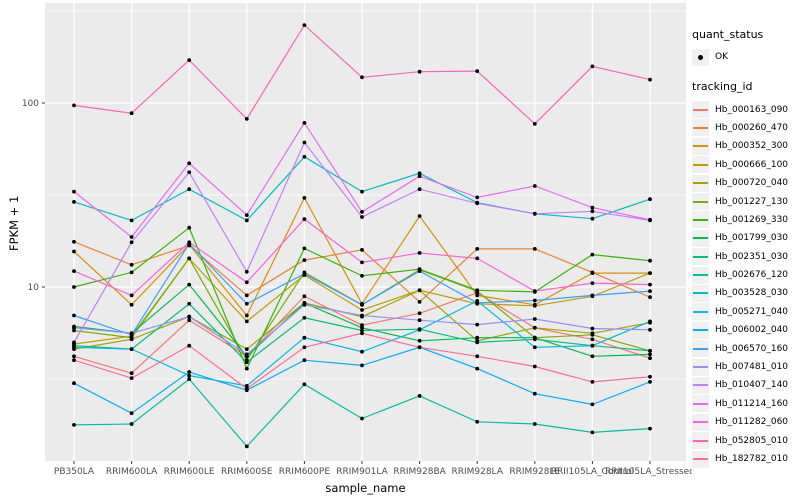 This screenshot has width=800, height=500. I want to click on legend-label: Hb_006002_040, so click(752, 330).